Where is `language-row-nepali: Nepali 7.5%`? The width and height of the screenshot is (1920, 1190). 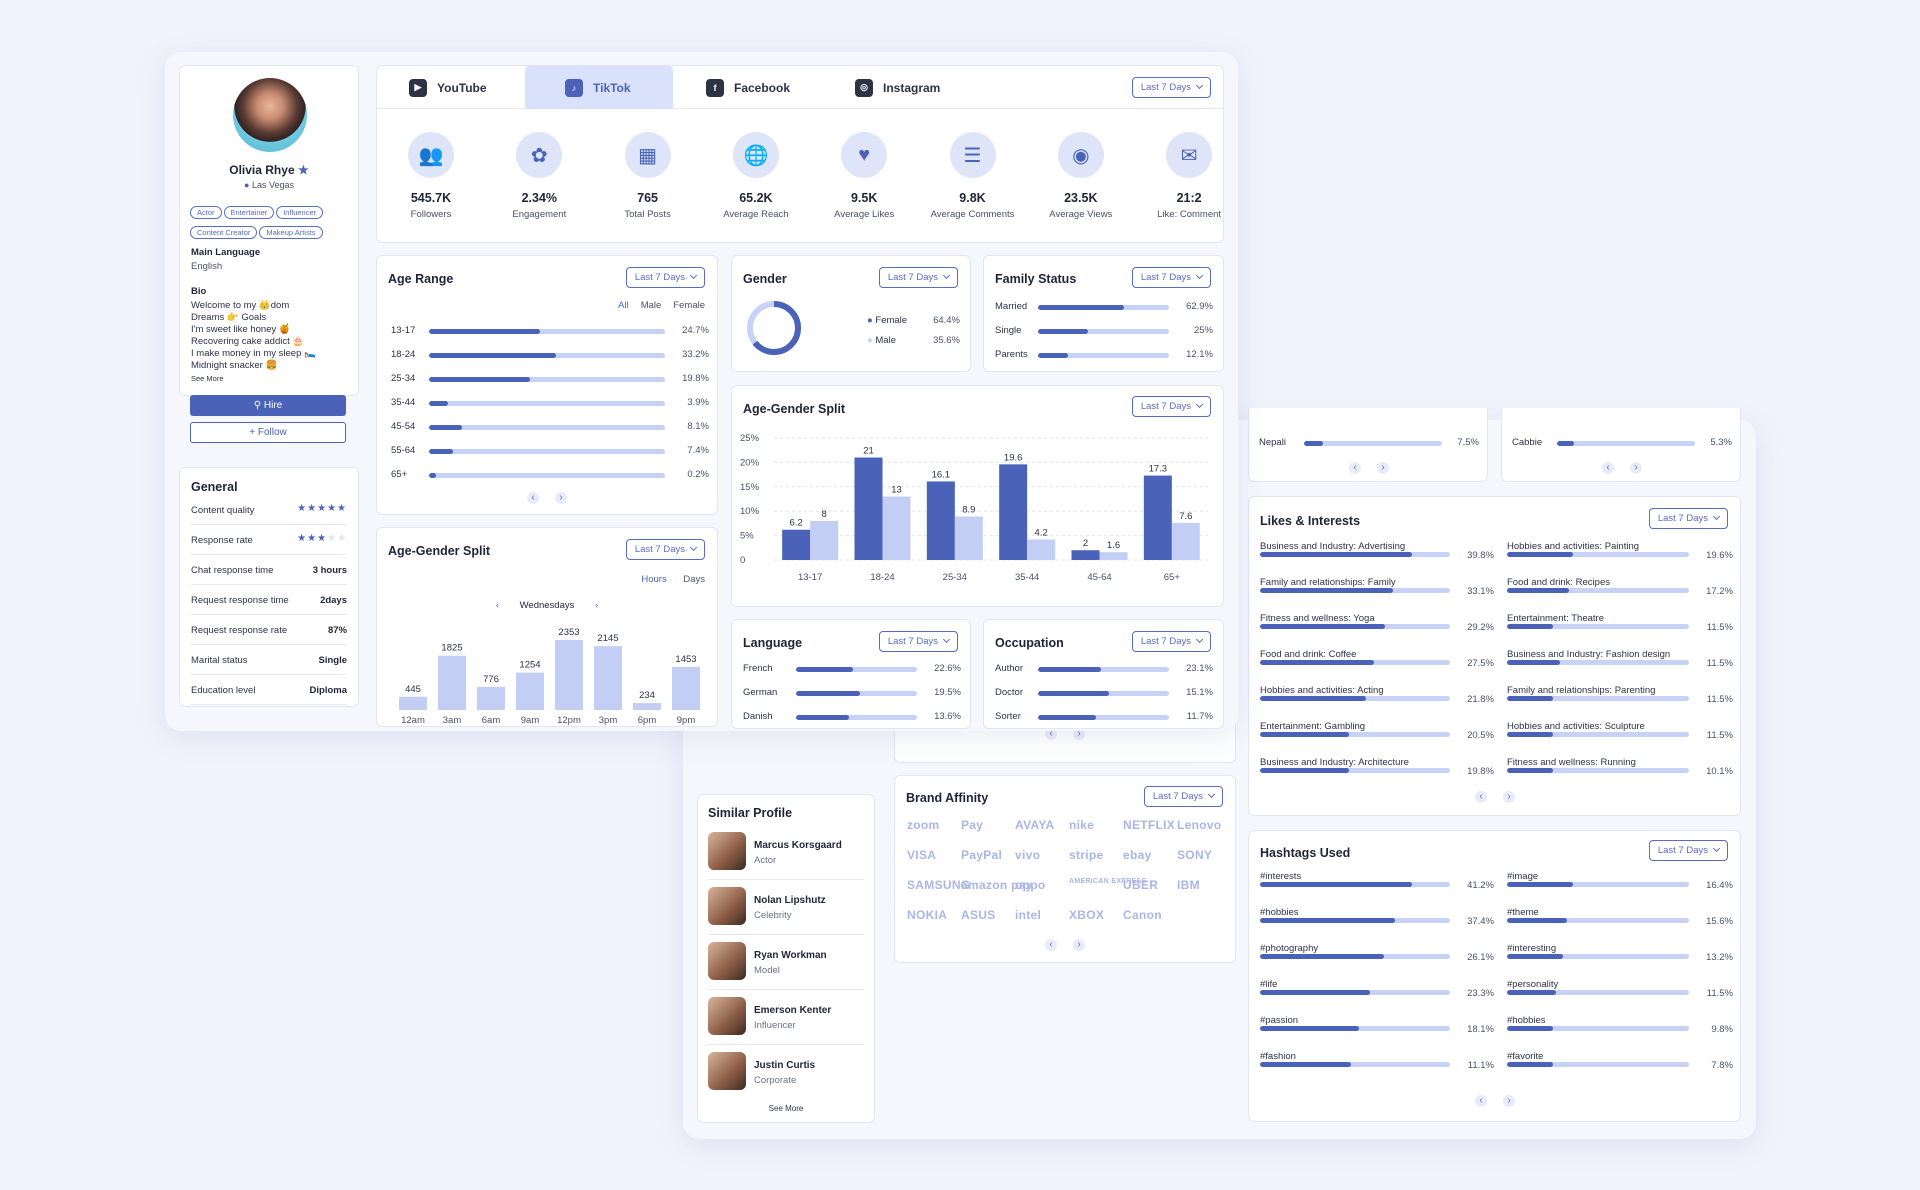
language-row-nepali: Nepali 7.5% is located at coordinates (1369, 442).